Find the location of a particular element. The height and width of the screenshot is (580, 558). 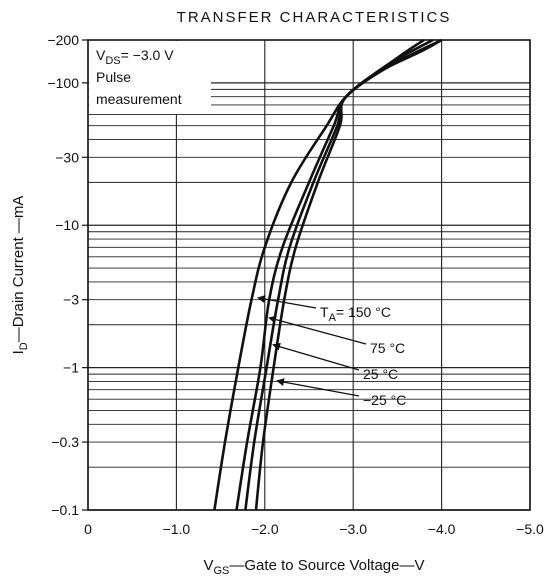

series-label: TA= 150 °C is located at coordinates (355, 314).